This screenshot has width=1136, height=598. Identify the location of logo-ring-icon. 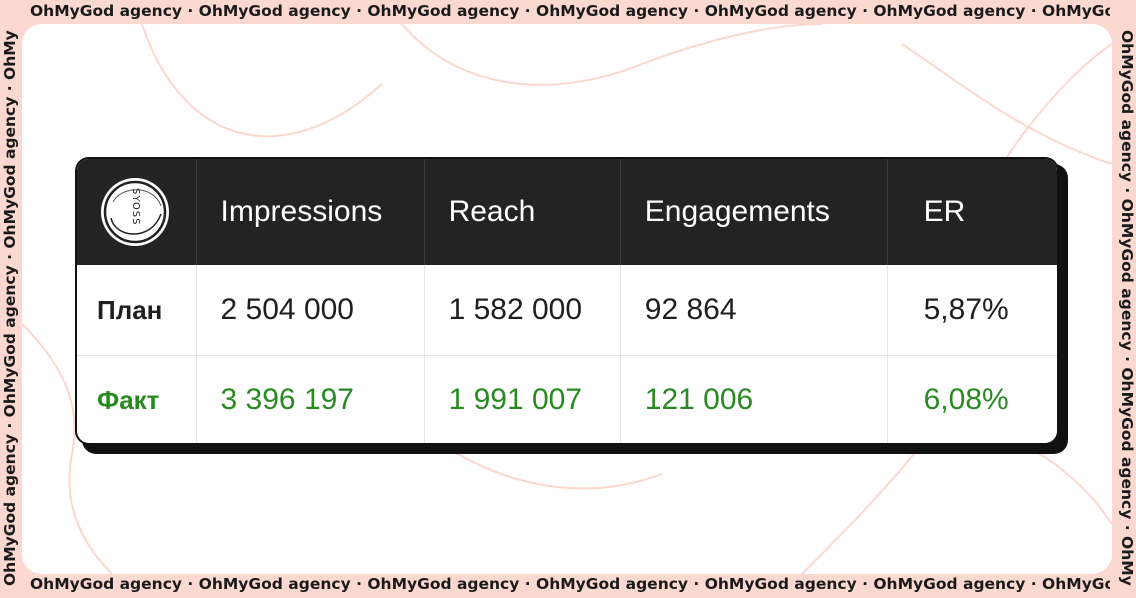
(135, 212).